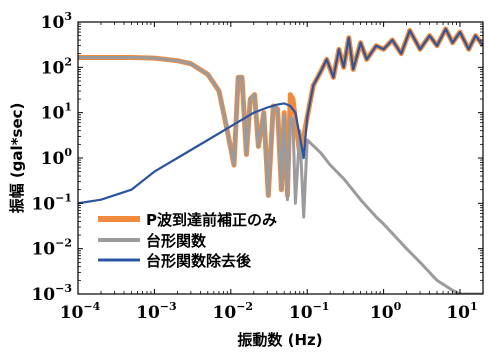 Image resolution: width=488 pixels, height=353 pixels. I want to click on legend-label-p-wave: P波到達前補正のみ, so click(211, 220).